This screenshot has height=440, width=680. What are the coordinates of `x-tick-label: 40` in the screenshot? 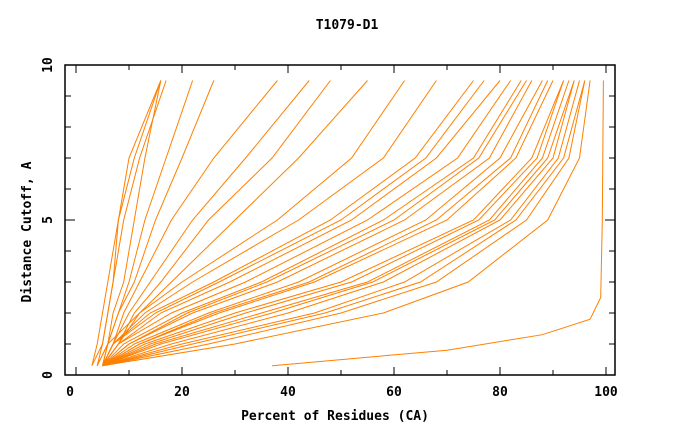 It's located at (288, 392).